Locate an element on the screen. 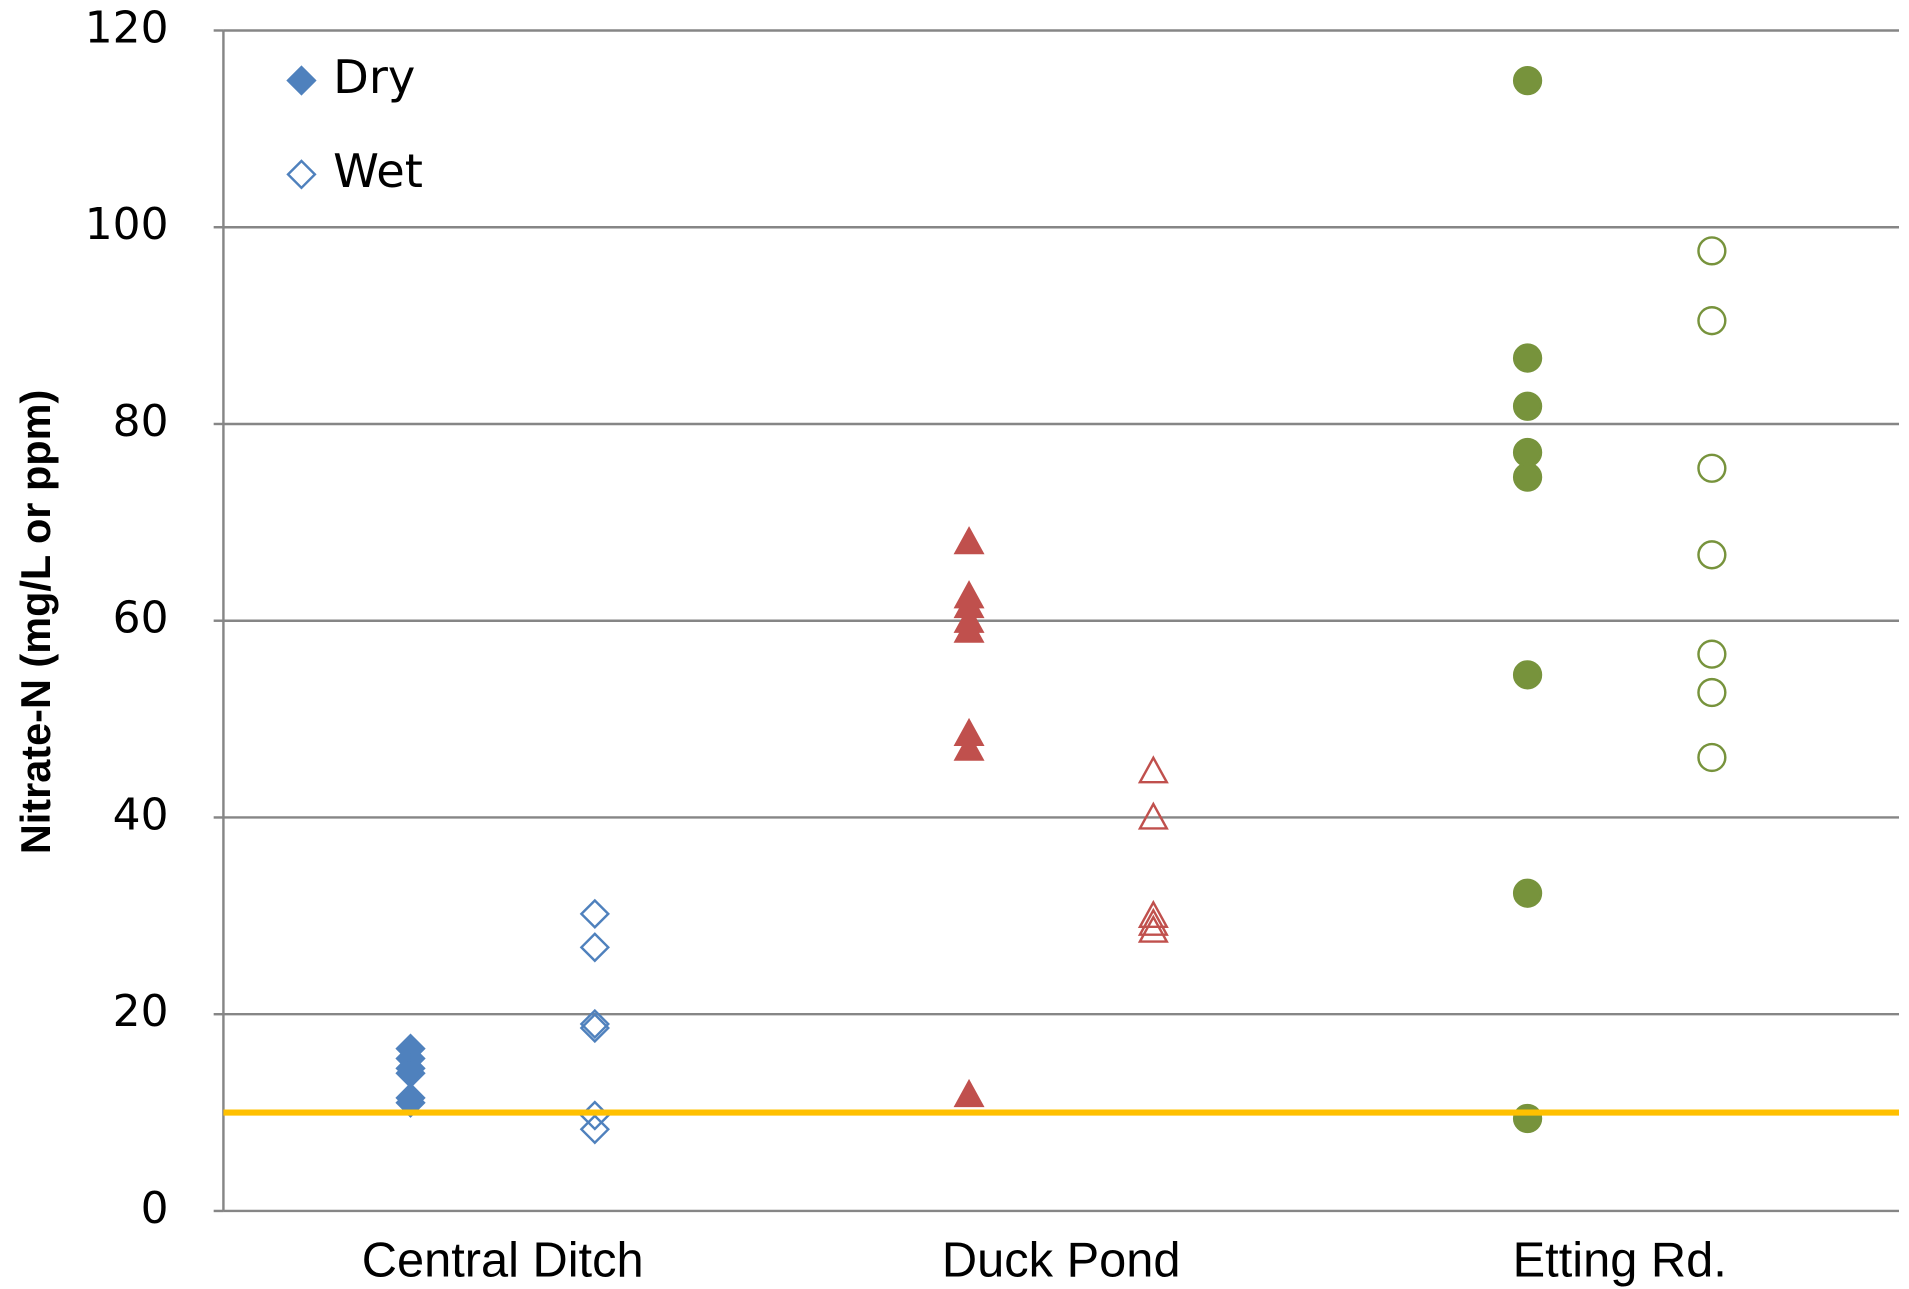 The width and height of the screenshot is (1909, 1289). legend-label: Dry is located at coordinates (374, 77).